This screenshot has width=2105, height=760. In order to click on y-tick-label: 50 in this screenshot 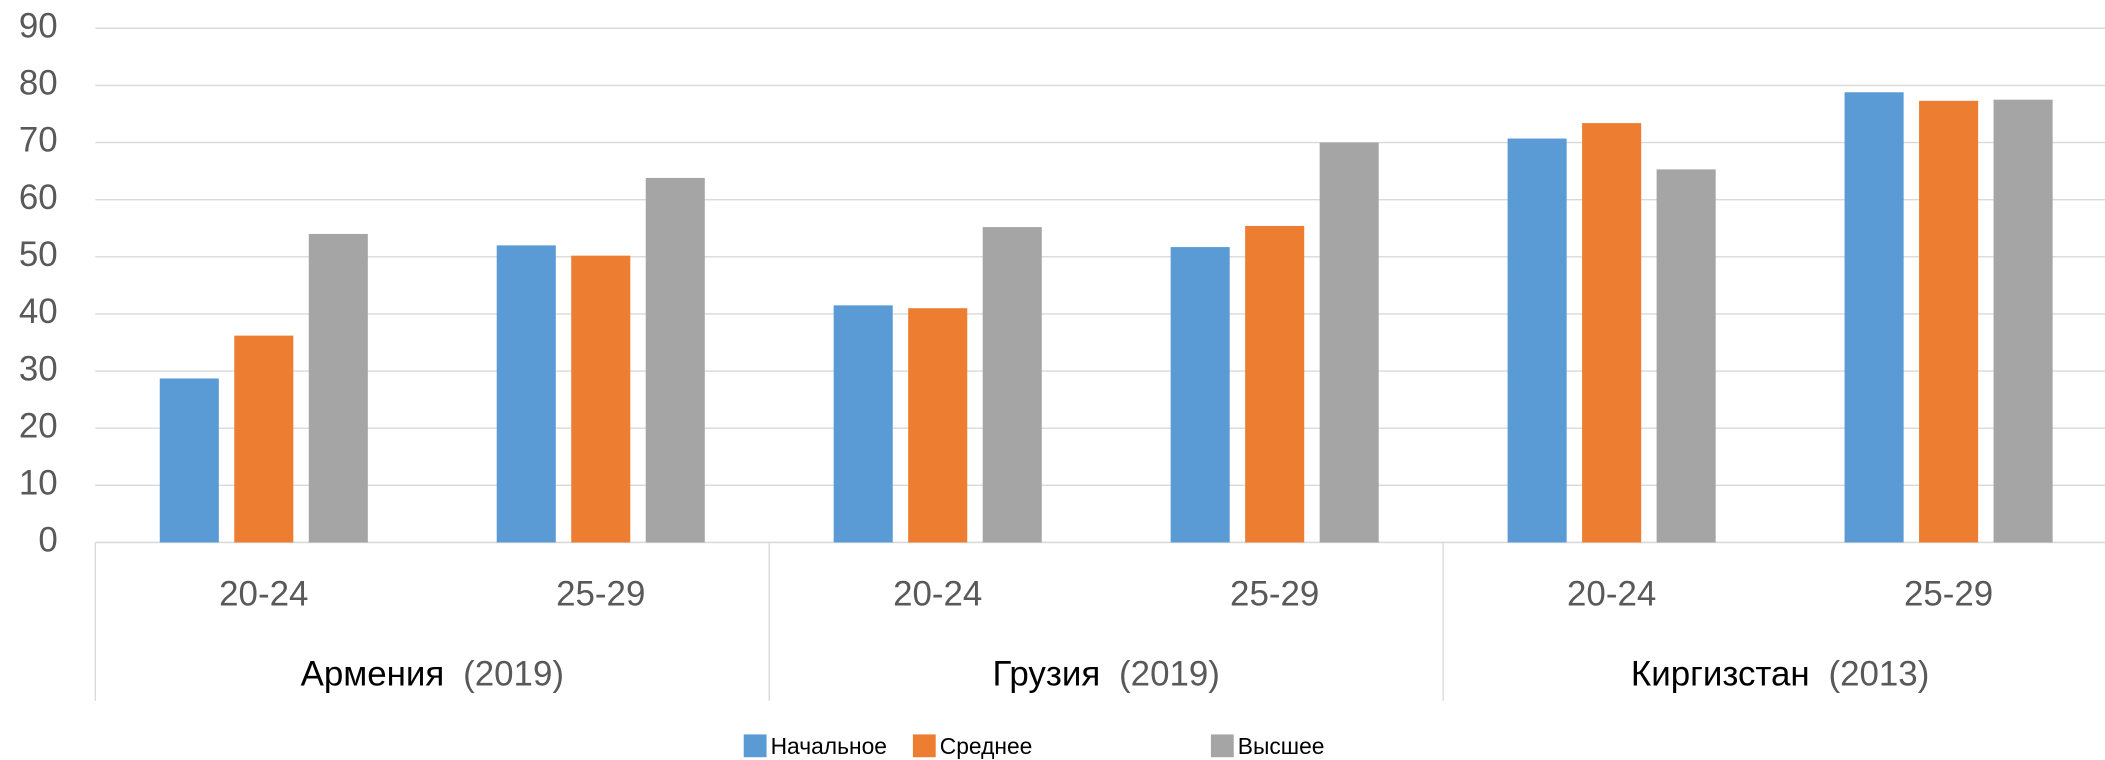, I will do `click(38, 254)`.